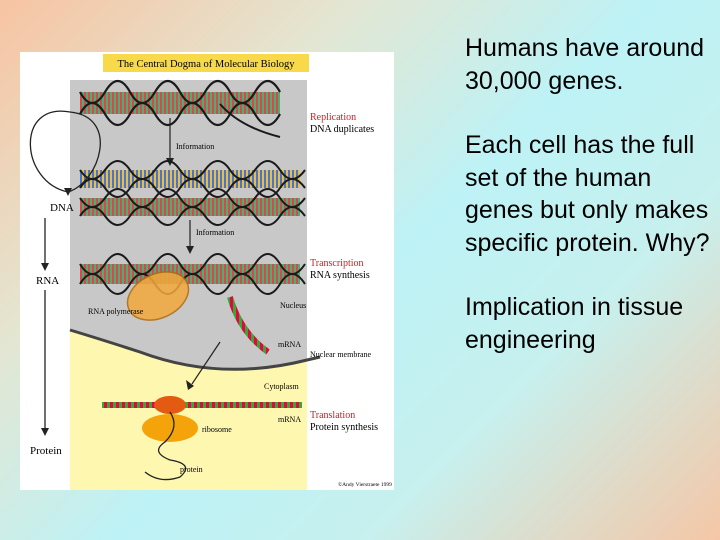 The image size is (720, 540). What do you see at coordinates (202, 405) in the screenshot?
I see `mrna-strand-cytoplasm` at bounding box center [202, 405].